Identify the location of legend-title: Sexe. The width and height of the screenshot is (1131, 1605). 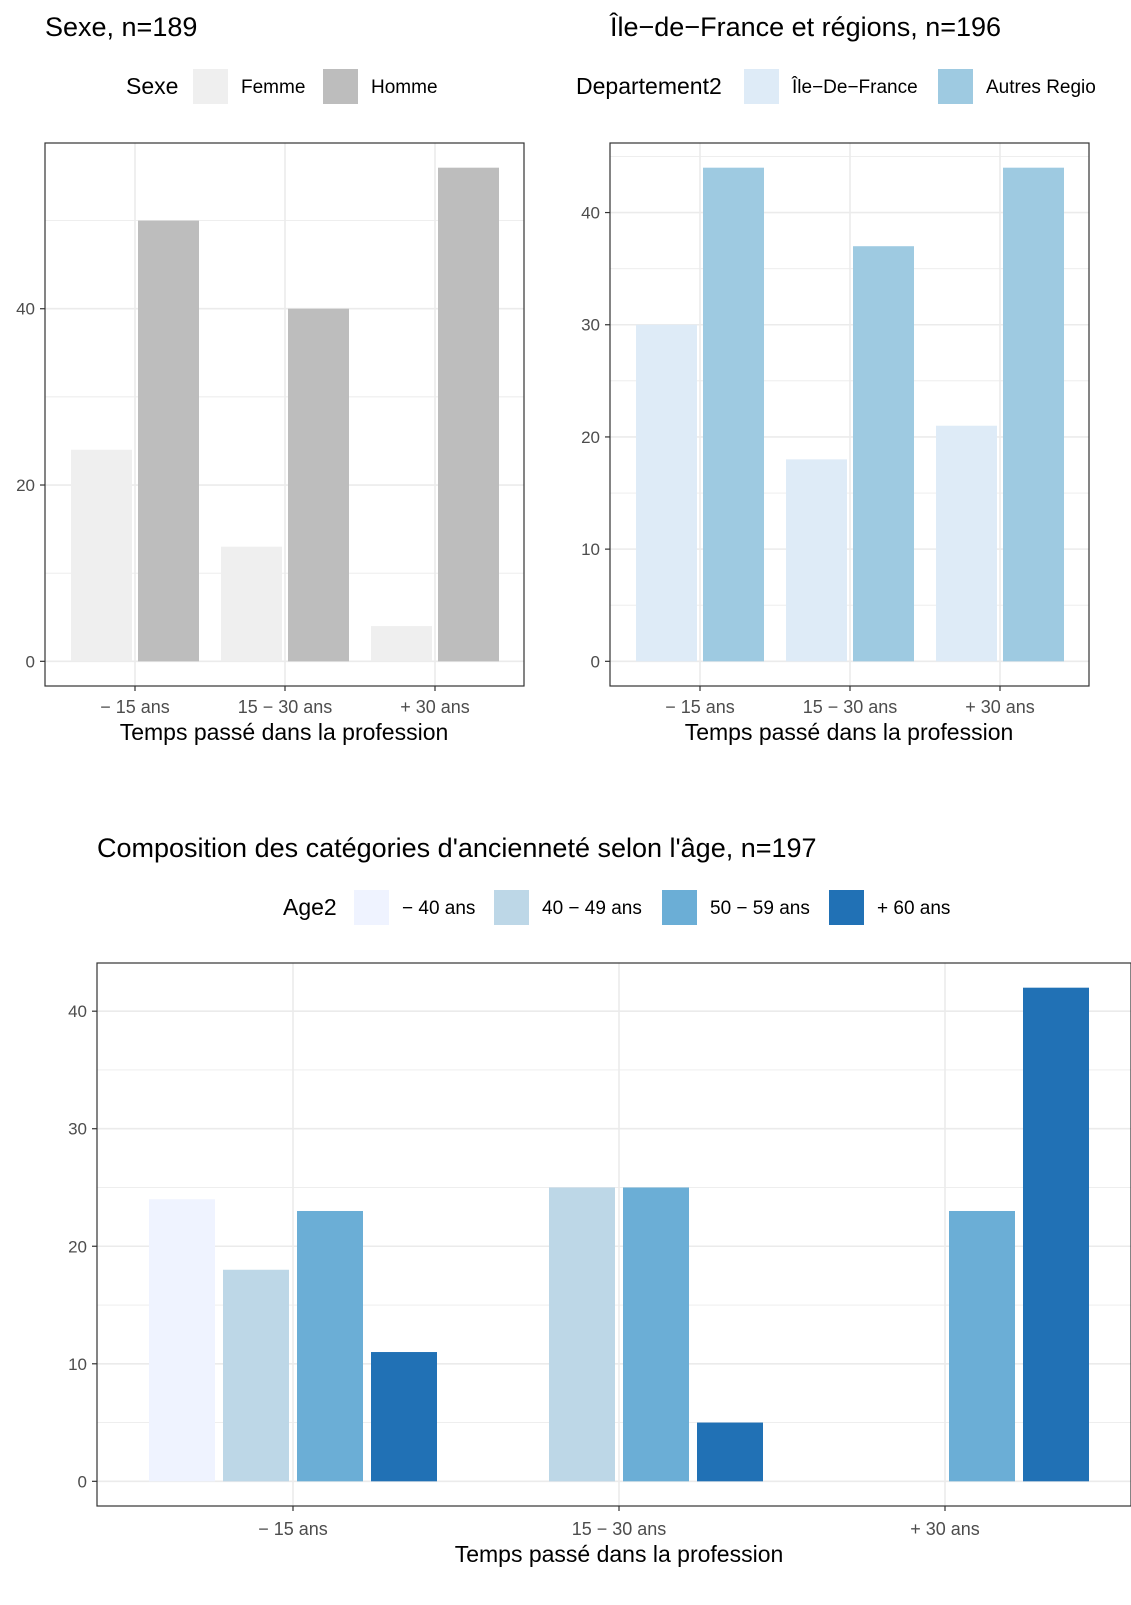
(152, 86).